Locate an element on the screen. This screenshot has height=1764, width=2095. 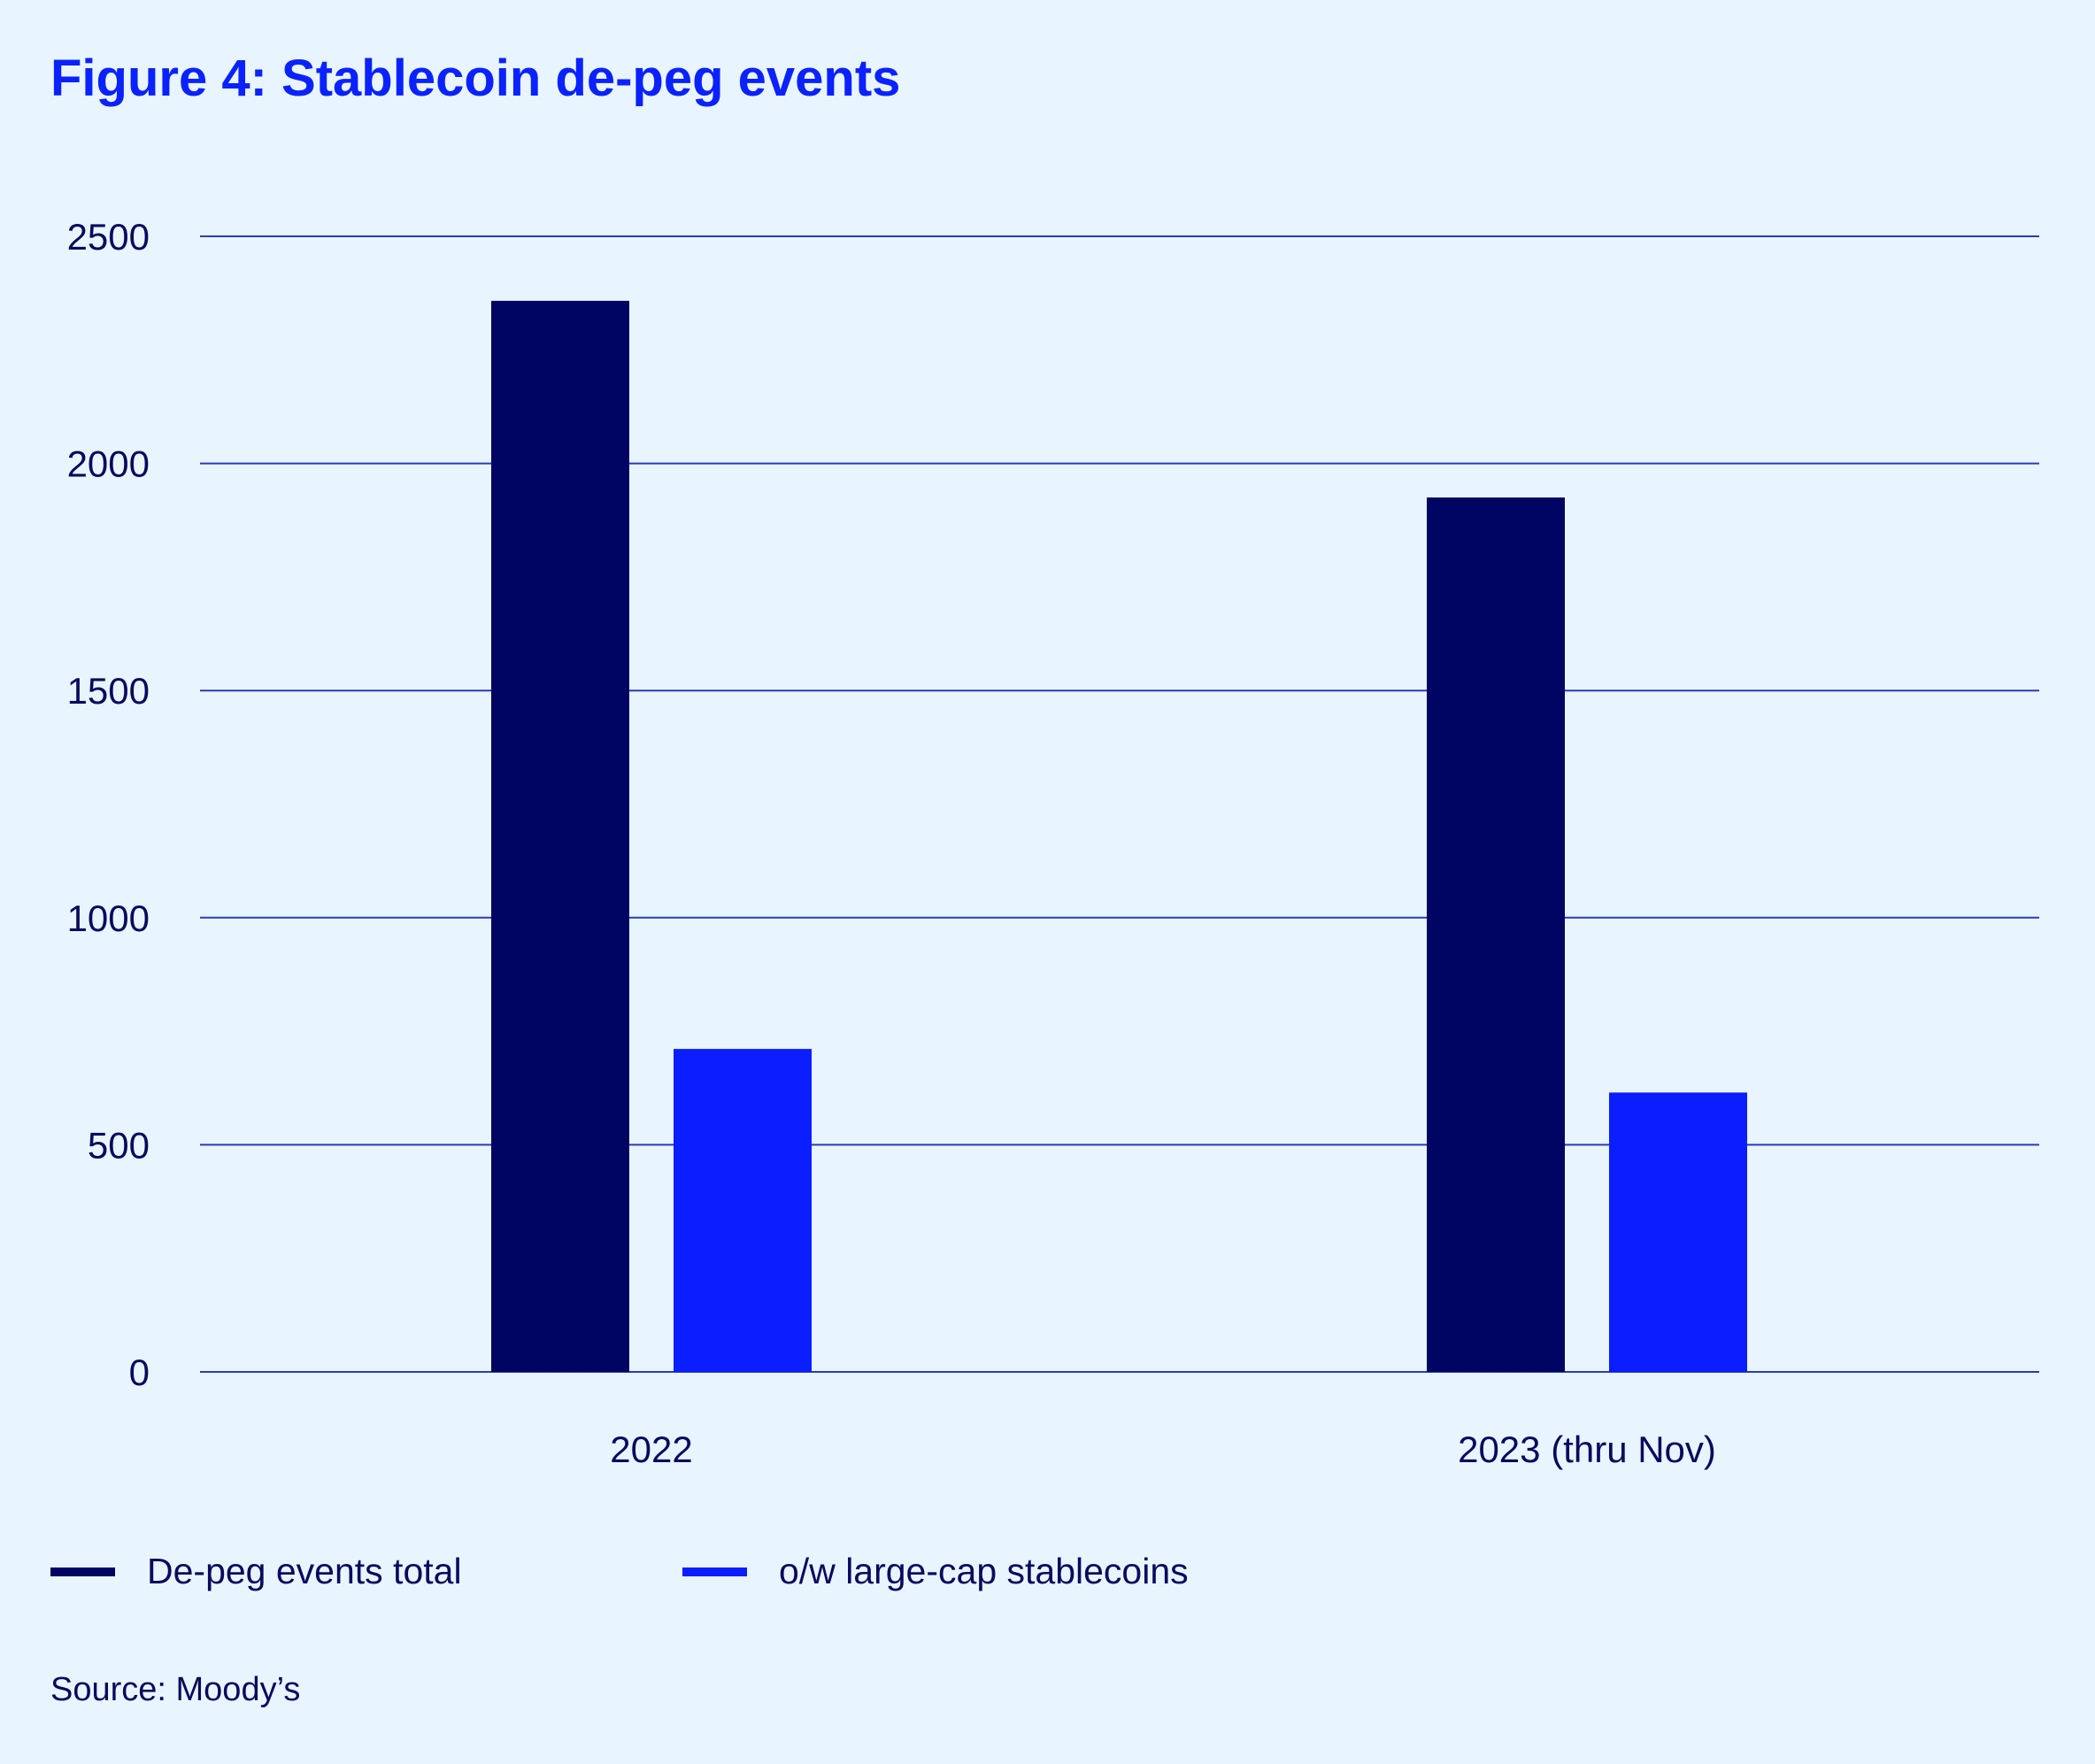
y-tick-label: 1500 is located at coordinates (108, 691).